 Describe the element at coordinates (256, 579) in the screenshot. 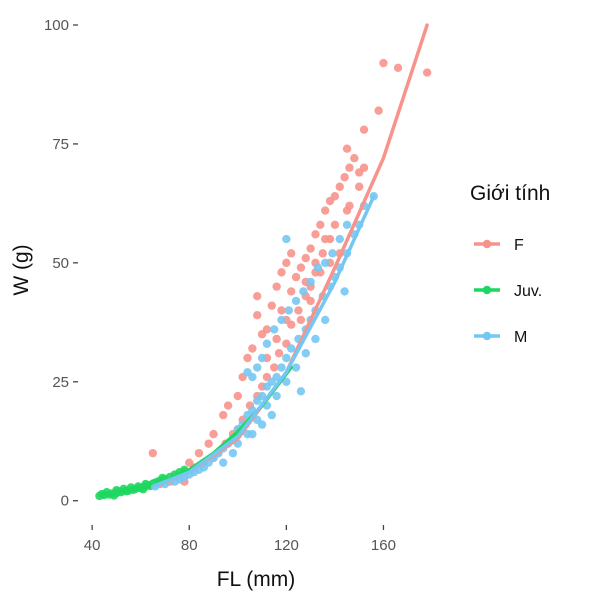

I see `x-axis-title: FL (mm)` at that location.